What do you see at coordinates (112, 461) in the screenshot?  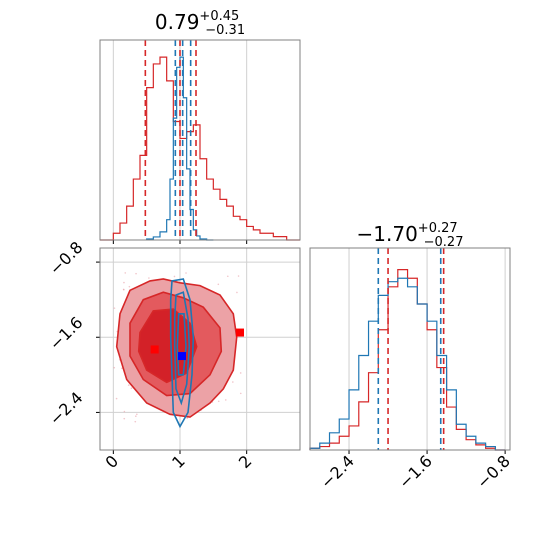 I see `x-tick-label: 0` at bounding box center [112, 461].